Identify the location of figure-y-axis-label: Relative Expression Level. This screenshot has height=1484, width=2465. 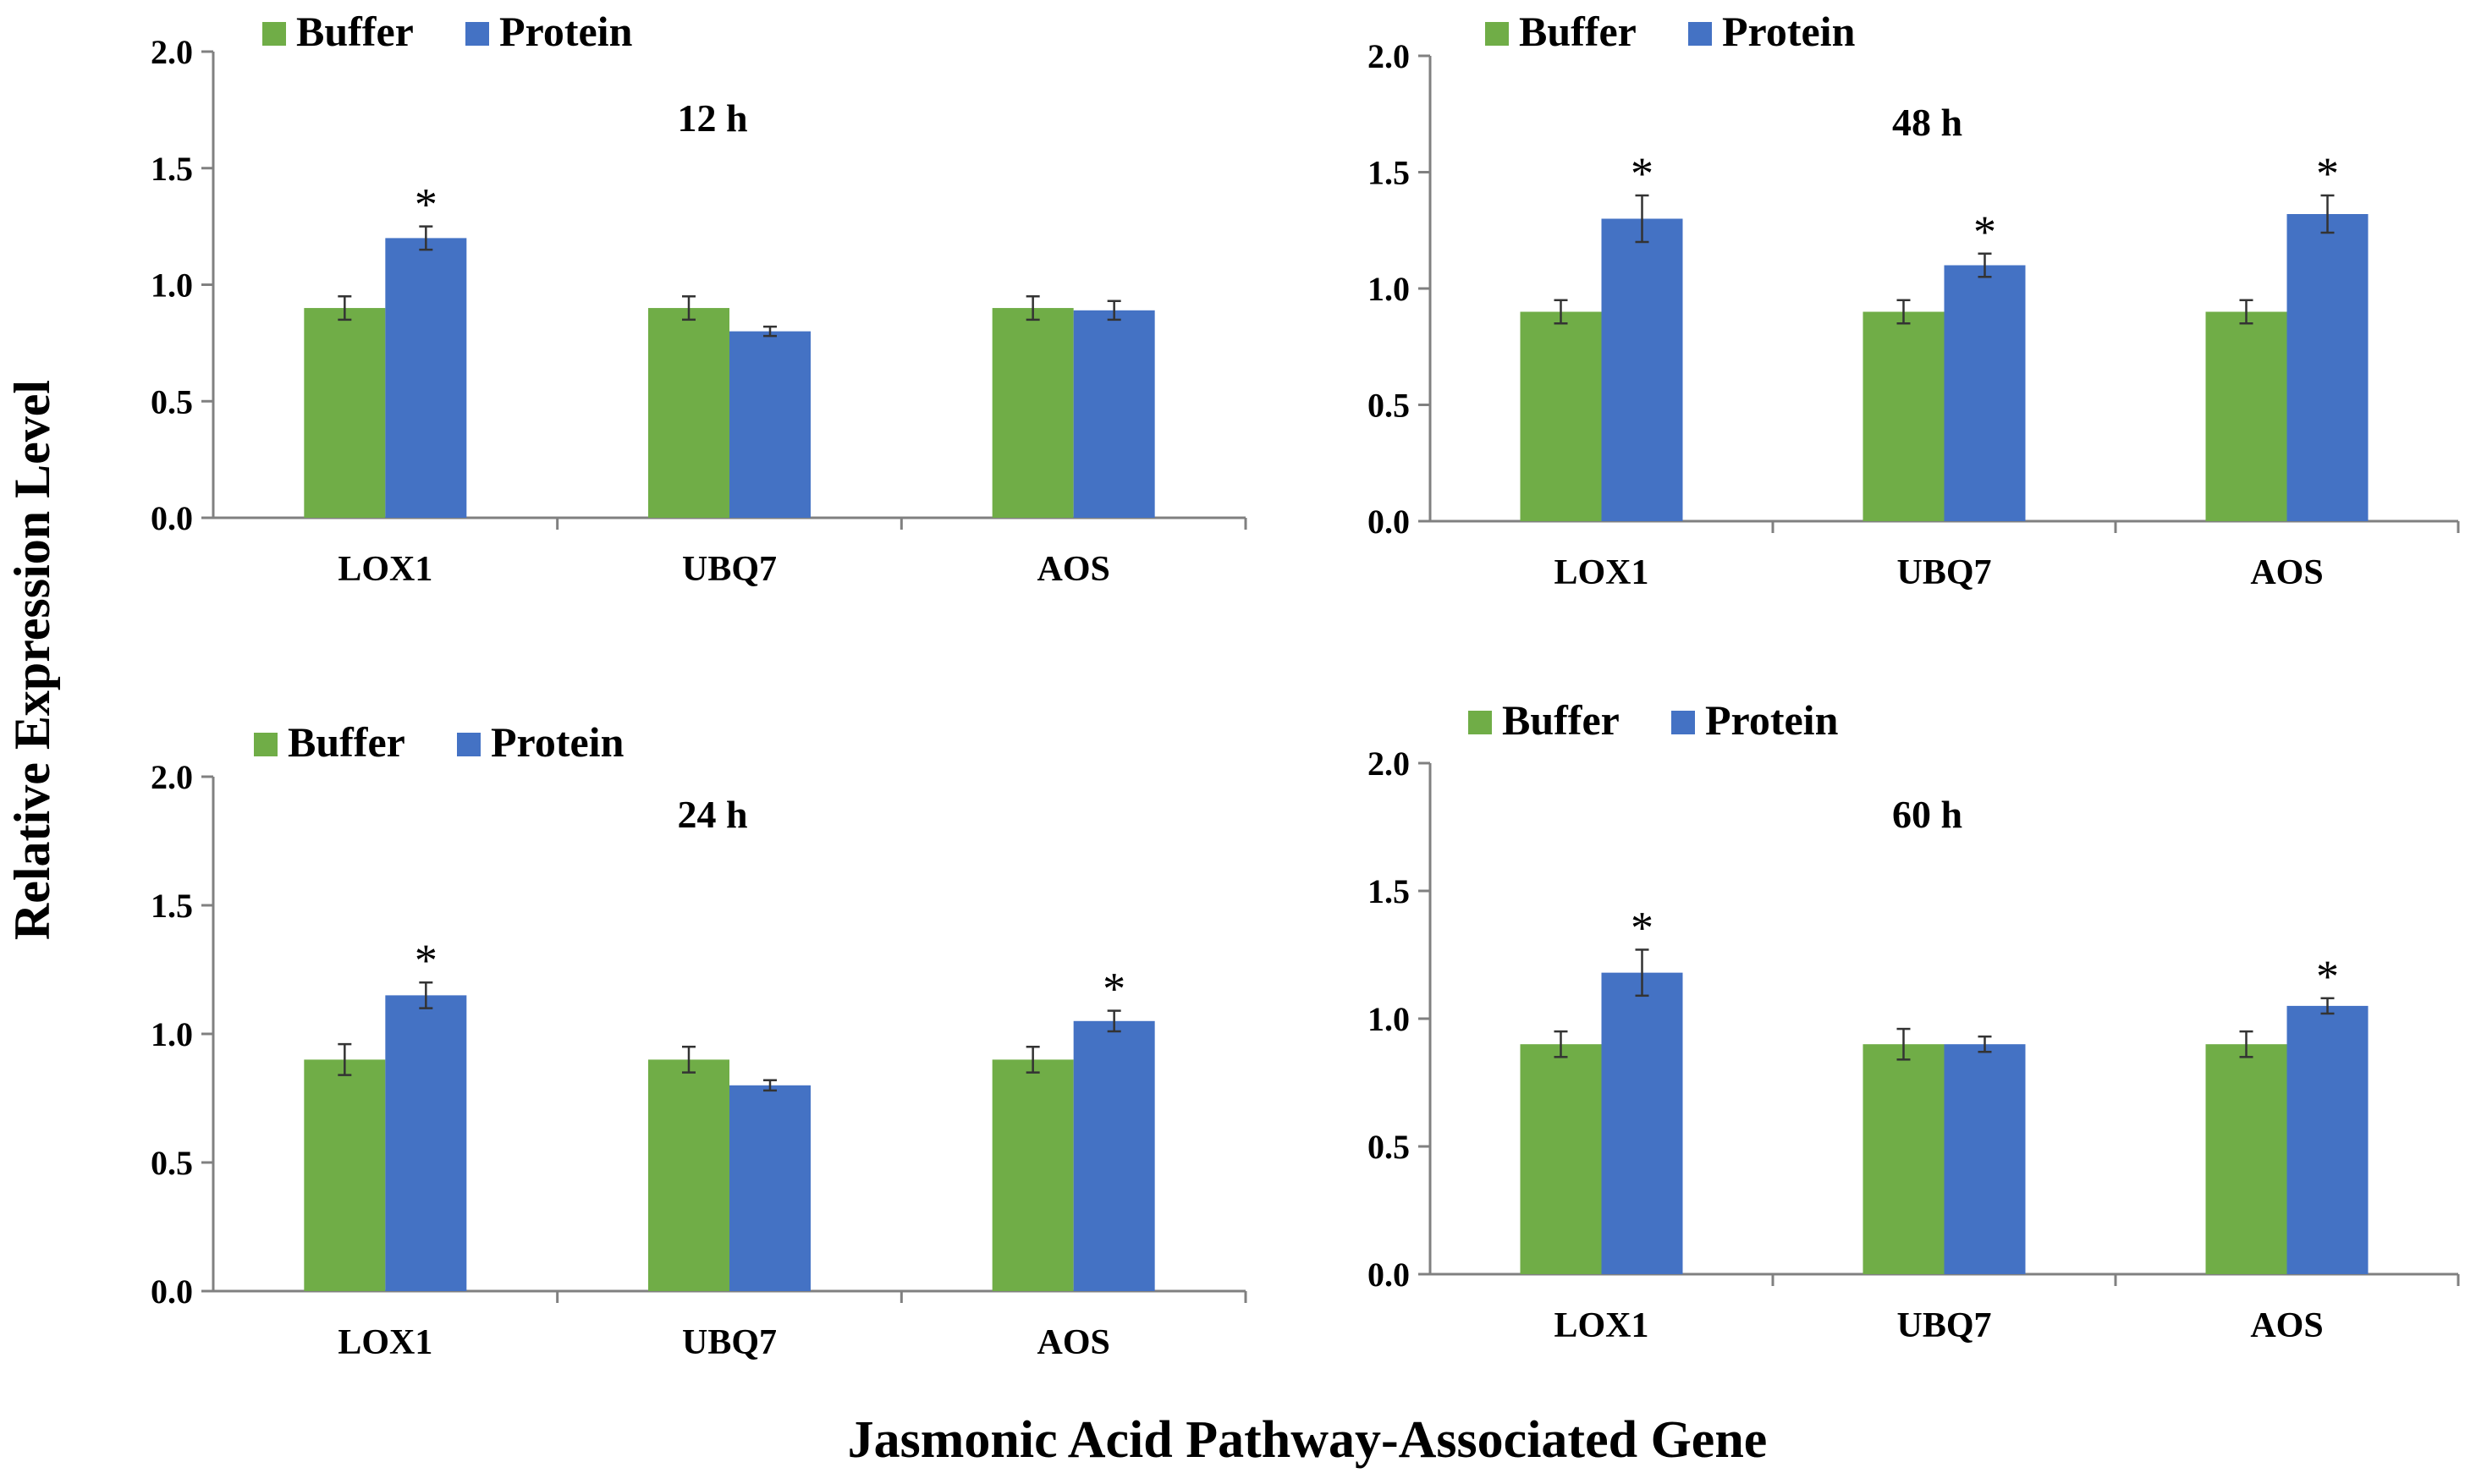
(32, 660).